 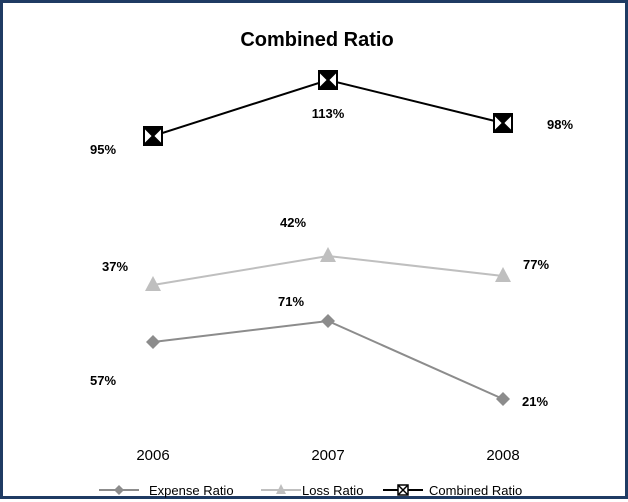 I want to click on expense-ratio-line, so click(x=328, y=359).